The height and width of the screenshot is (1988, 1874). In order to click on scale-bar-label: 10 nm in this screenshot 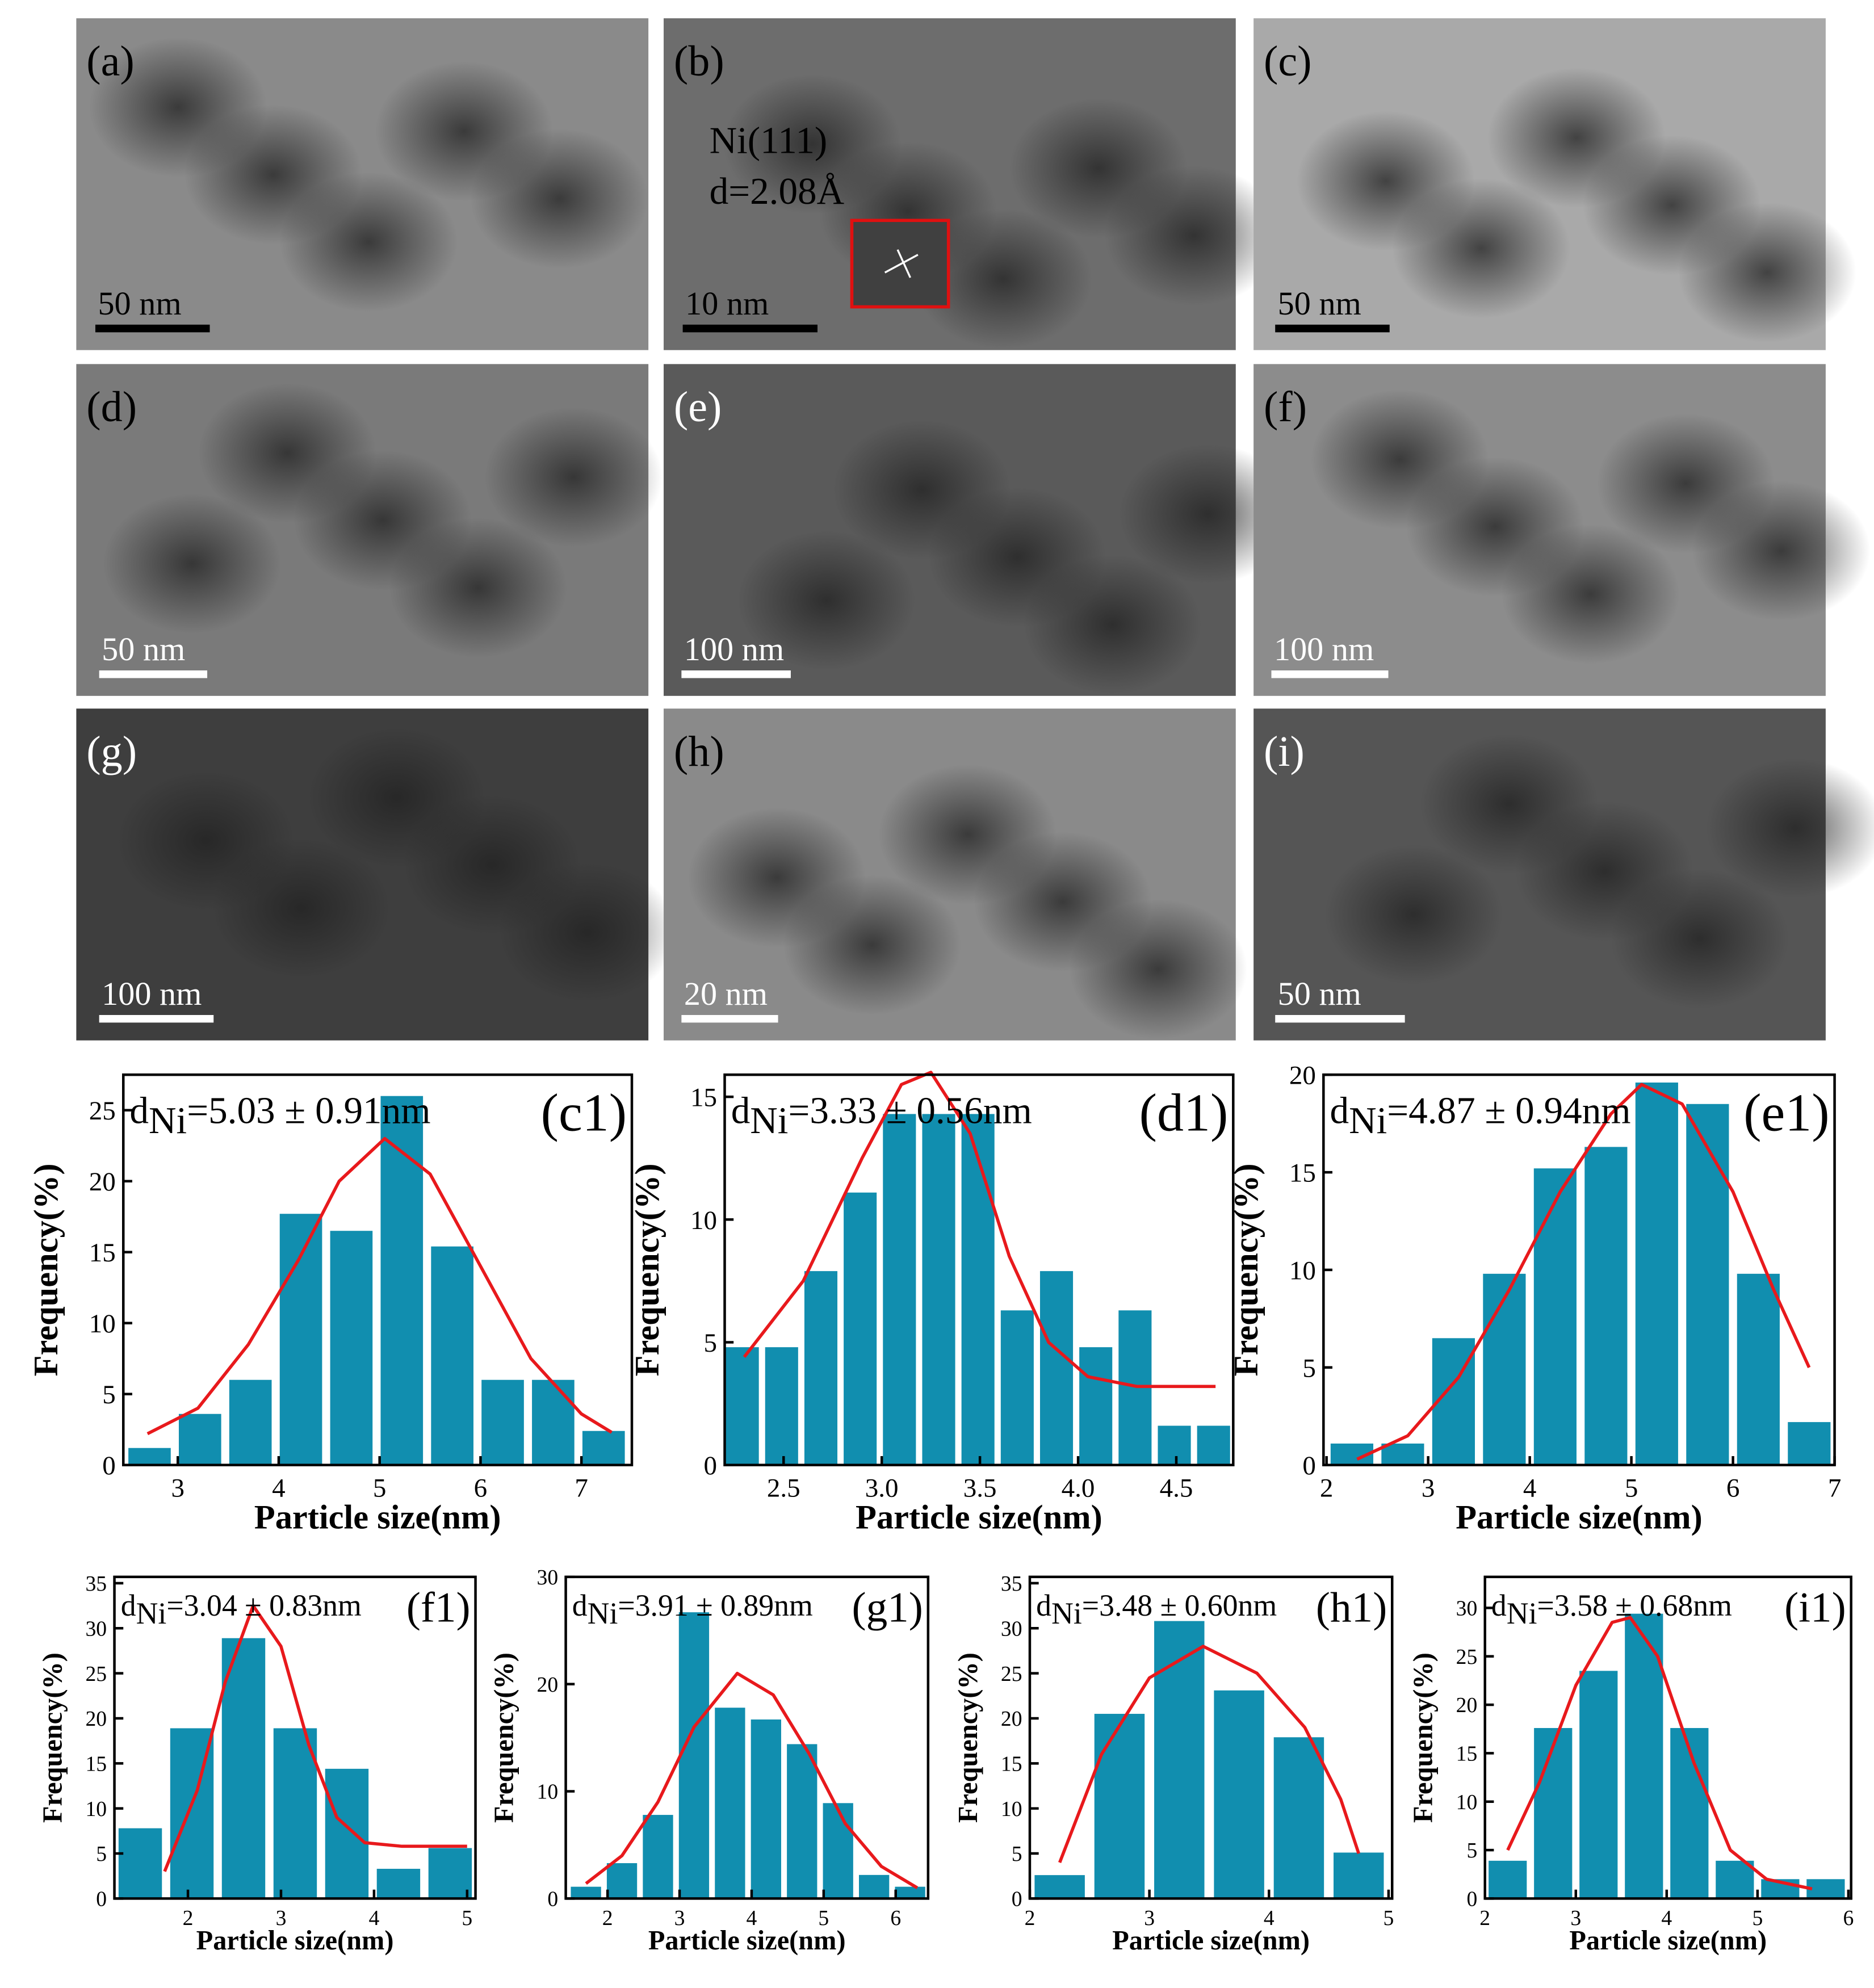, I will do `click(727, 303)`.